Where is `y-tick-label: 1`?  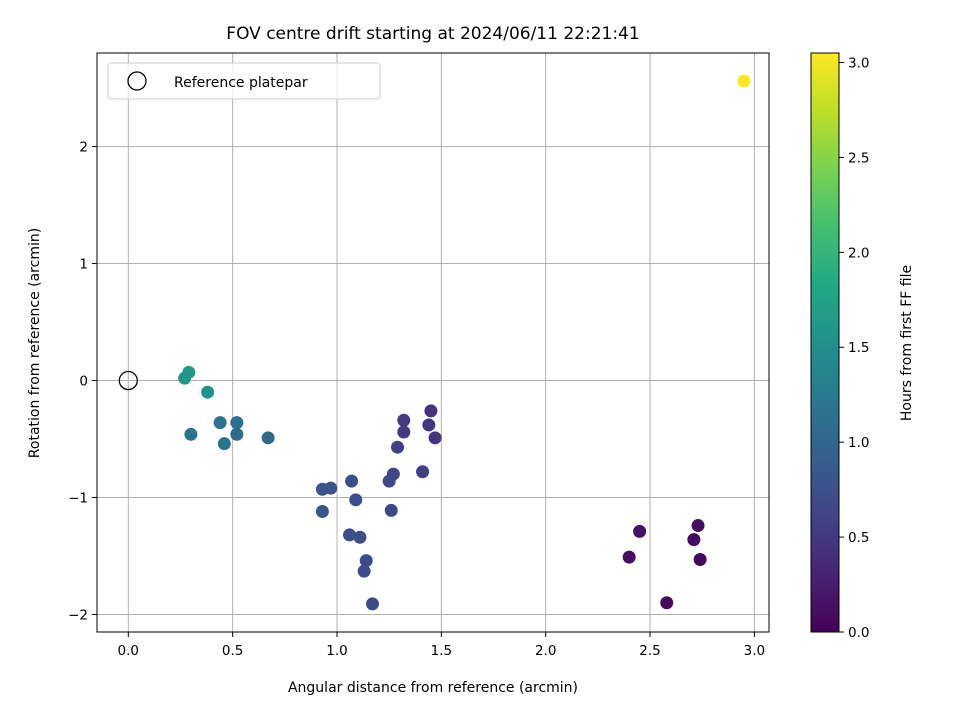
y-tick-label: 1 is located at coordinates (83, 265).